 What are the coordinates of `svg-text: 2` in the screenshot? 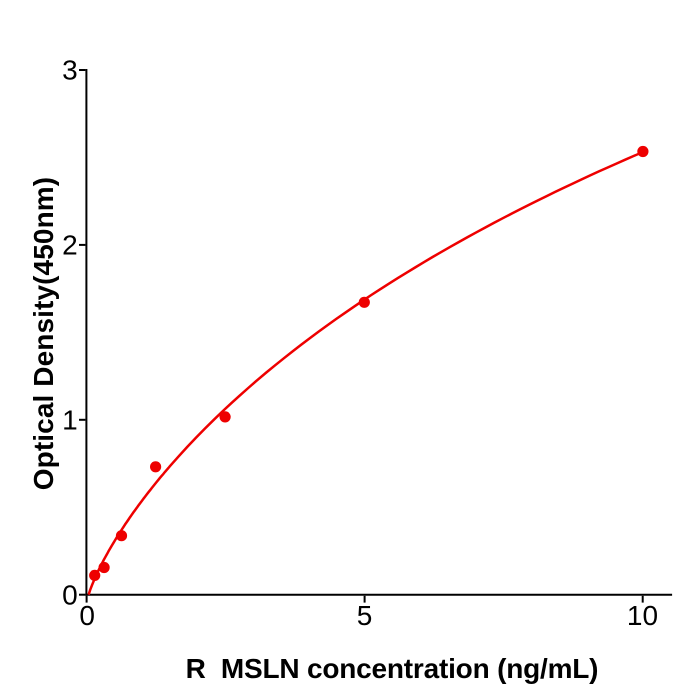 It's located at (70, 245).